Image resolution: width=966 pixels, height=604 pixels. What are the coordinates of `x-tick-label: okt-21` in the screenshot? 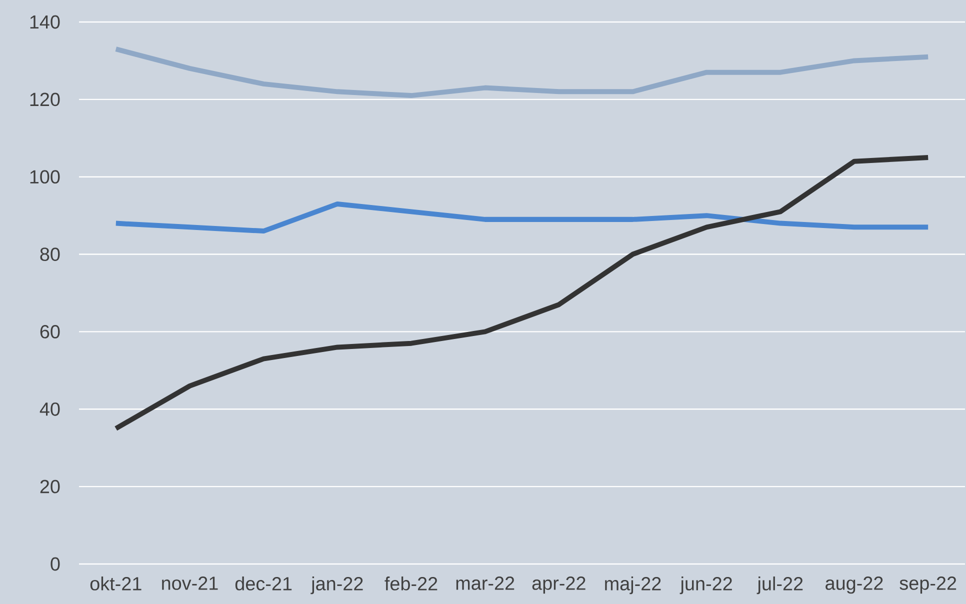 It's located at (116, 583).